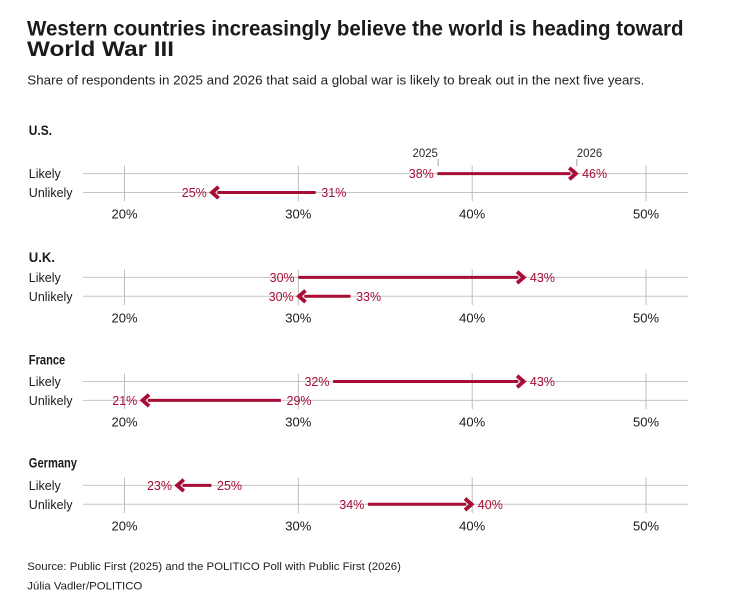 This screenshot has height=600, width=740. Describe the element at coordinates (368, 297) in the screenshot. I see `svg-text: 33%` at that location.